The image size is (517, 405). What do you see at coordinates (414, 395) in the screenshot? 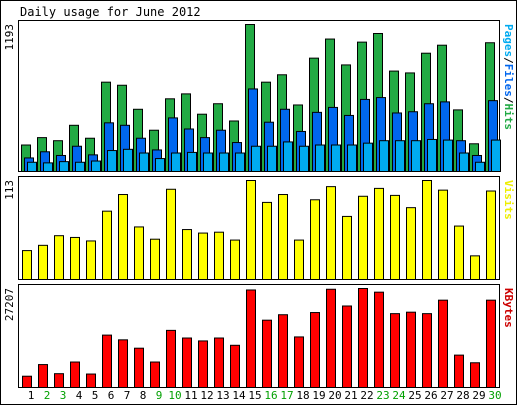
I see `x-tick-label-day-25: 25` at bounding box center [414, 395].